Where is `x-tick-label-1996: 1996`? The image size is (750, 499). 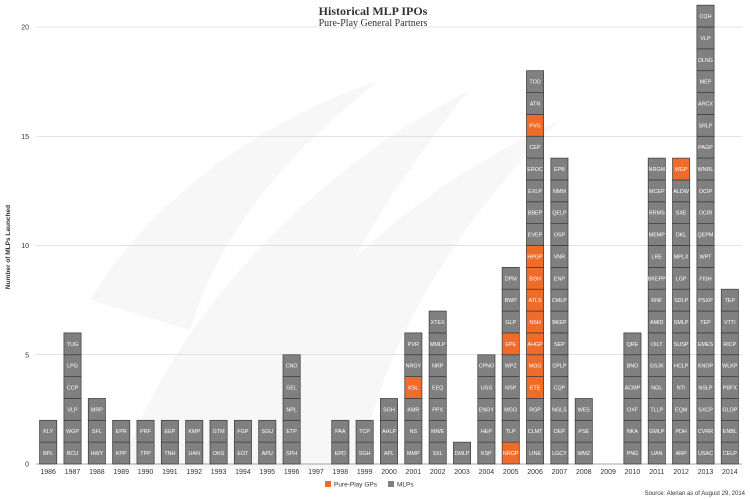
x-tick-label-1996: 1996 is located at coordinates (292, 472).